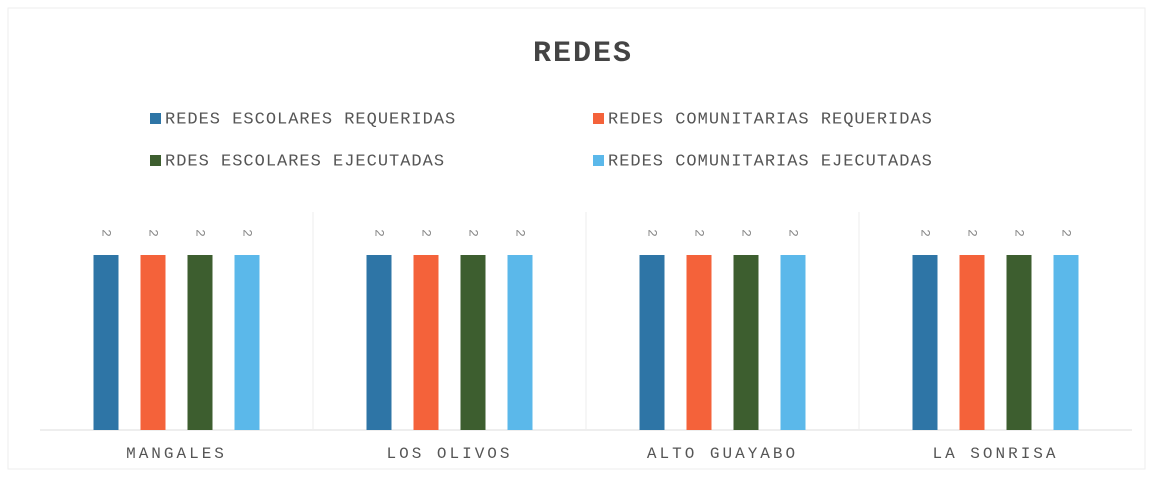 The width and height of the screenshot is (1153, 477). I want to click on legend-label: REDES COMUNITARIAS REQUERIDAS, so click(770, 119).